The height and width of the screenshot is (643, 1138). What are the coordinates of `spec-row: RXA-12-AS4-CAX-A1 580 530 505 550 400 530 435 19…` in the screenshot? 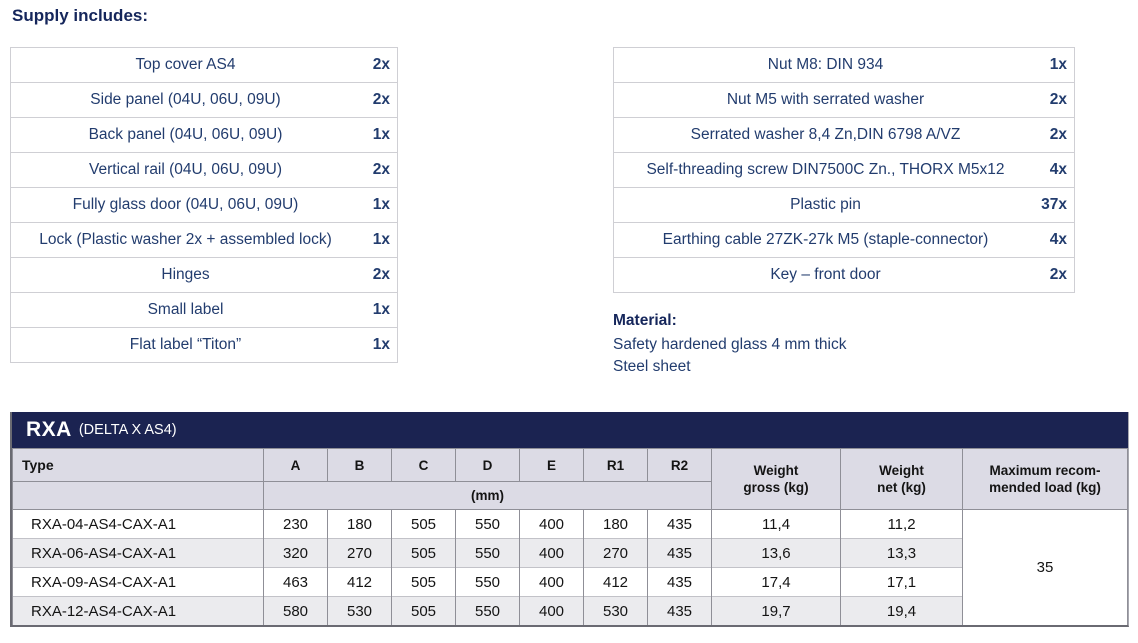 It's located at (570, 610).